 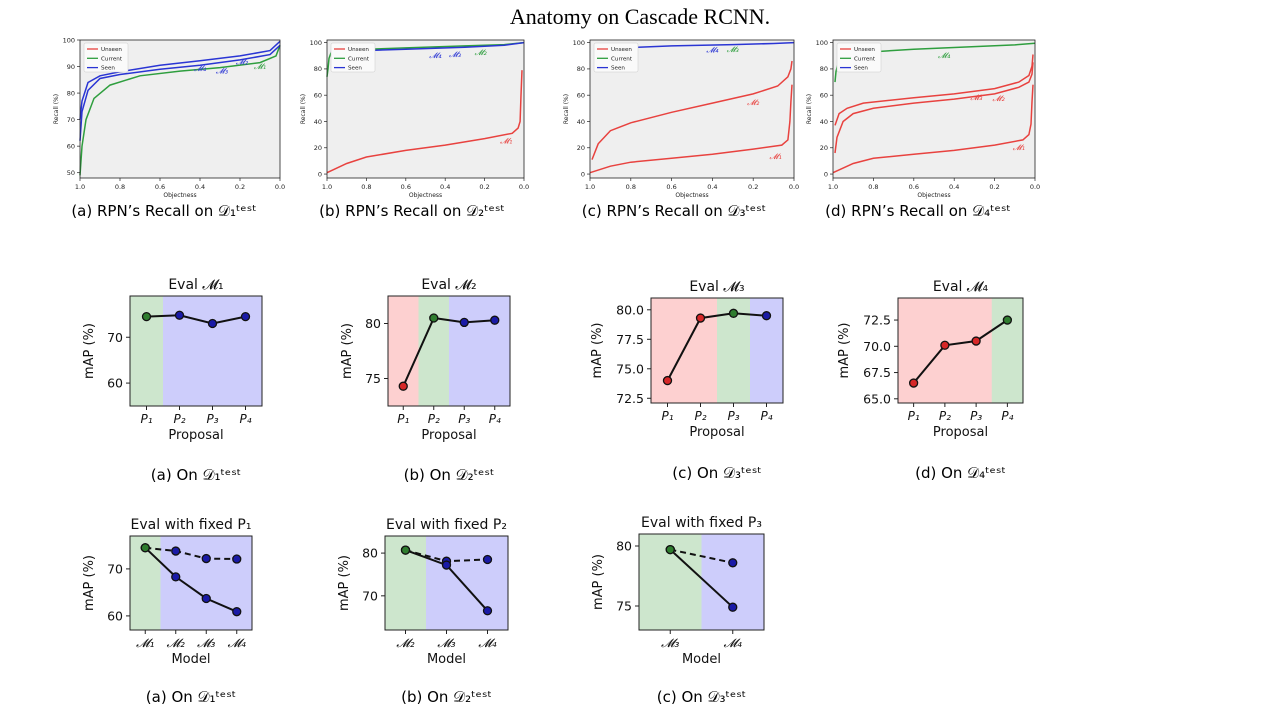 I want to click on chart-title: Eval 𝓜₁, so click(x=195, y=285).